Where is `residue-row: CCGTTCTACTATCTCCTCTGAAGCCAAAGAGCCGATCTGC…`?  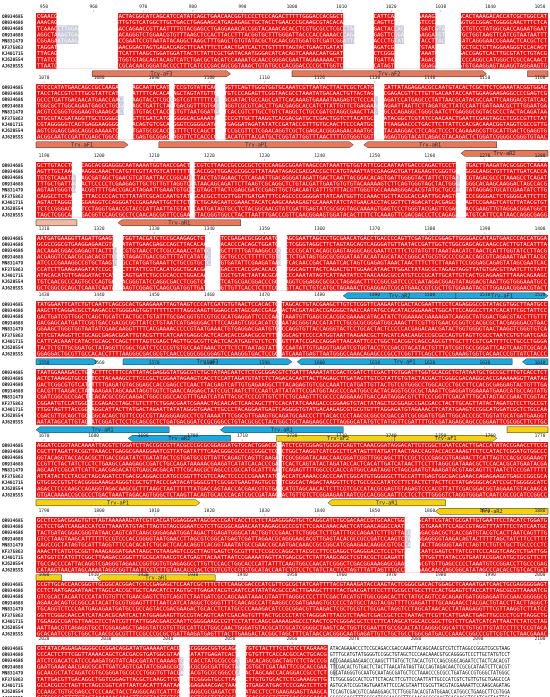 residue-row: CCGTTCTACTATCTCCTCTGAAGCCAAAGAGCCGATCTGC… is located at coordinates (292, 465).